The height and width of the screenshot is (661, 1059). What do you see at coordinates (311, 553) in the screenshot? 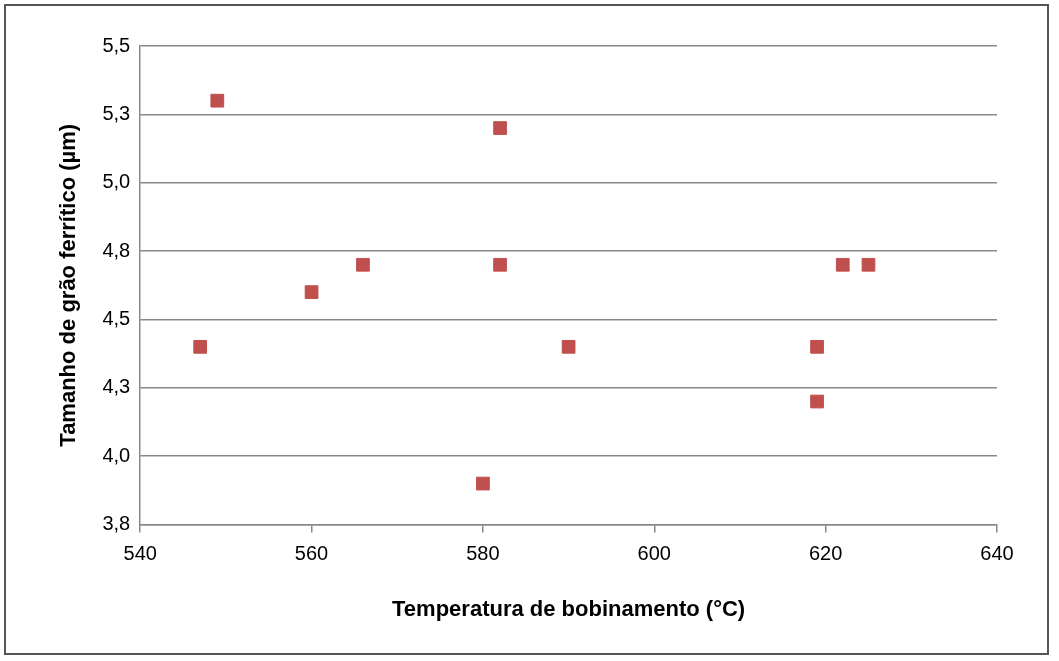
I see `x-tick-label: 560` at bounding box center [311, 553].